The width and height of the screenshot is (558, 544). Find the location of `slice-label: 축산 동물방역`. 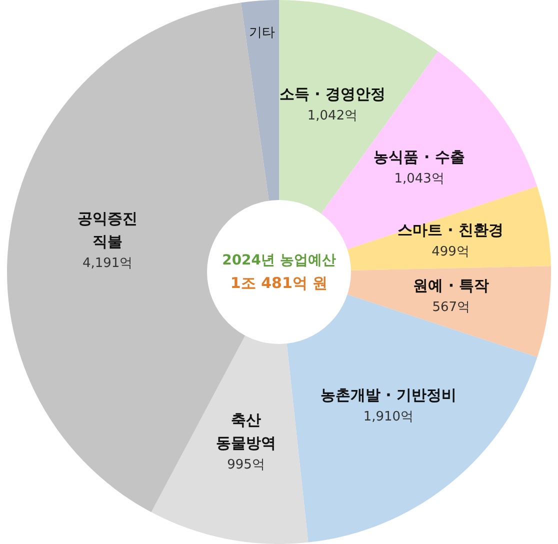

slice-label: 축산 동물방역 is located at coordinates (246, 431).